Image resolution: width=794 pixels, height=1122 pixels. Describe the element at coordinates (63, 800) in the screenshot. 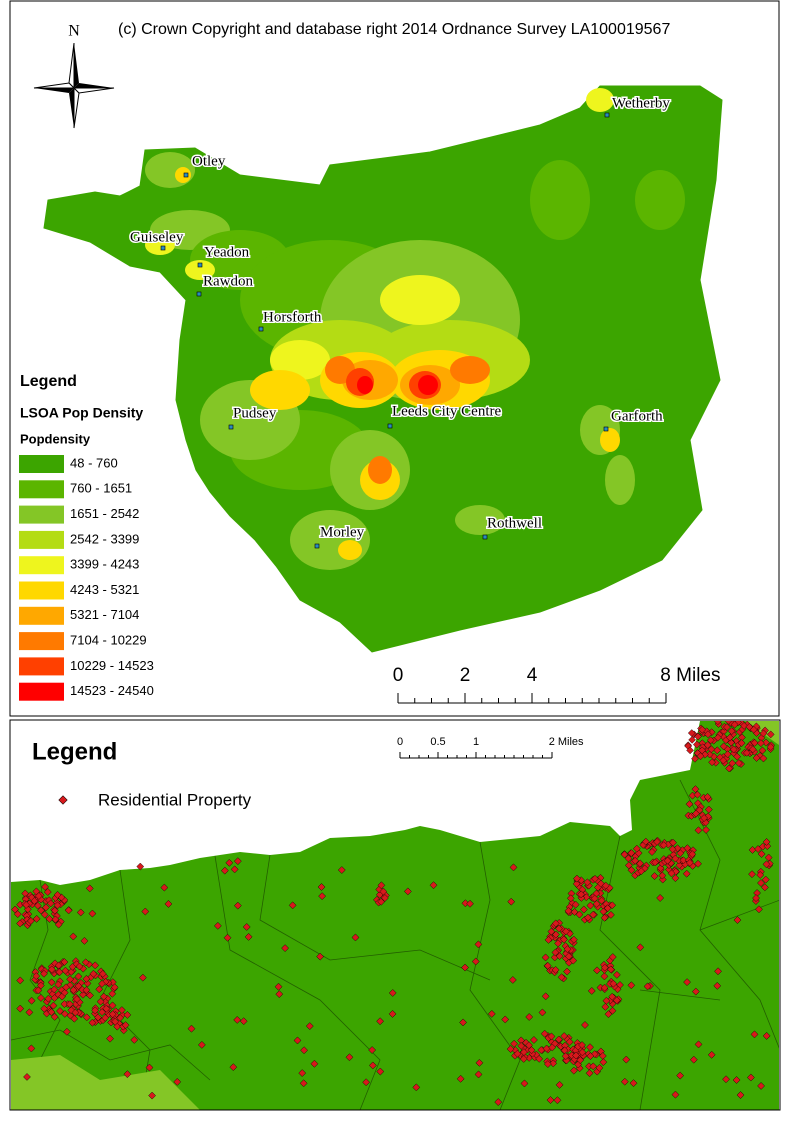

I see `legend-symbol` at that location.